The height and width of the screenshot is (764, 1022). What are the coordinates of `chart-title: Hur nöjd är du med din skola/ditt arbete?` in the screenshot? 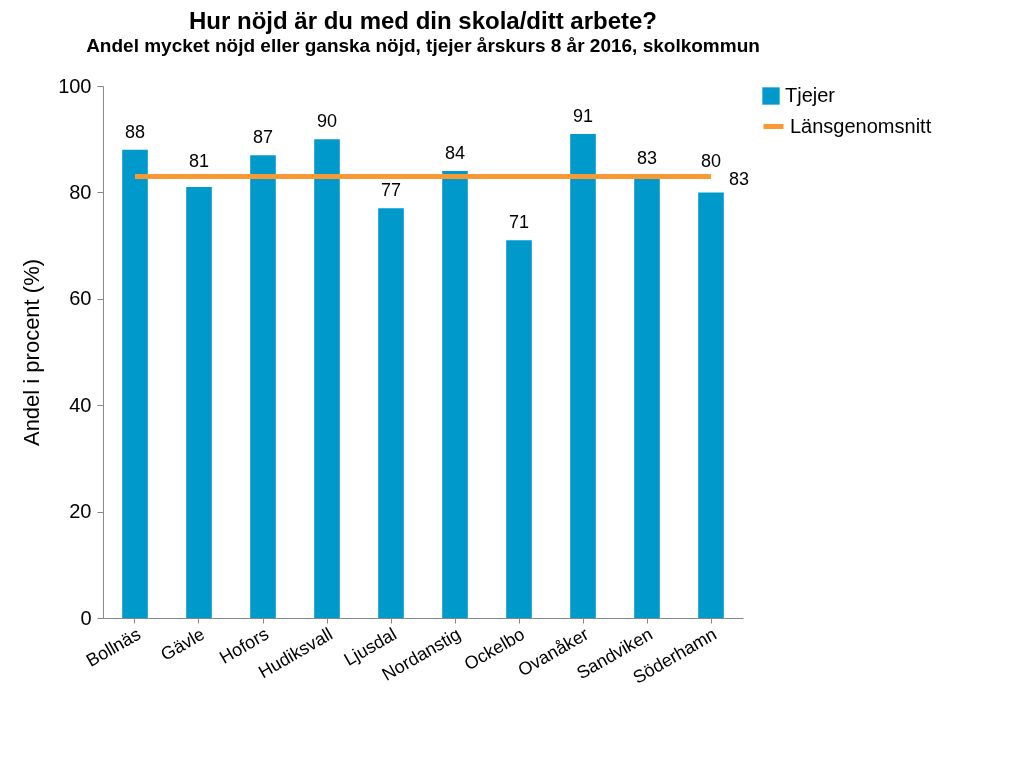 It's located at (423, 20).